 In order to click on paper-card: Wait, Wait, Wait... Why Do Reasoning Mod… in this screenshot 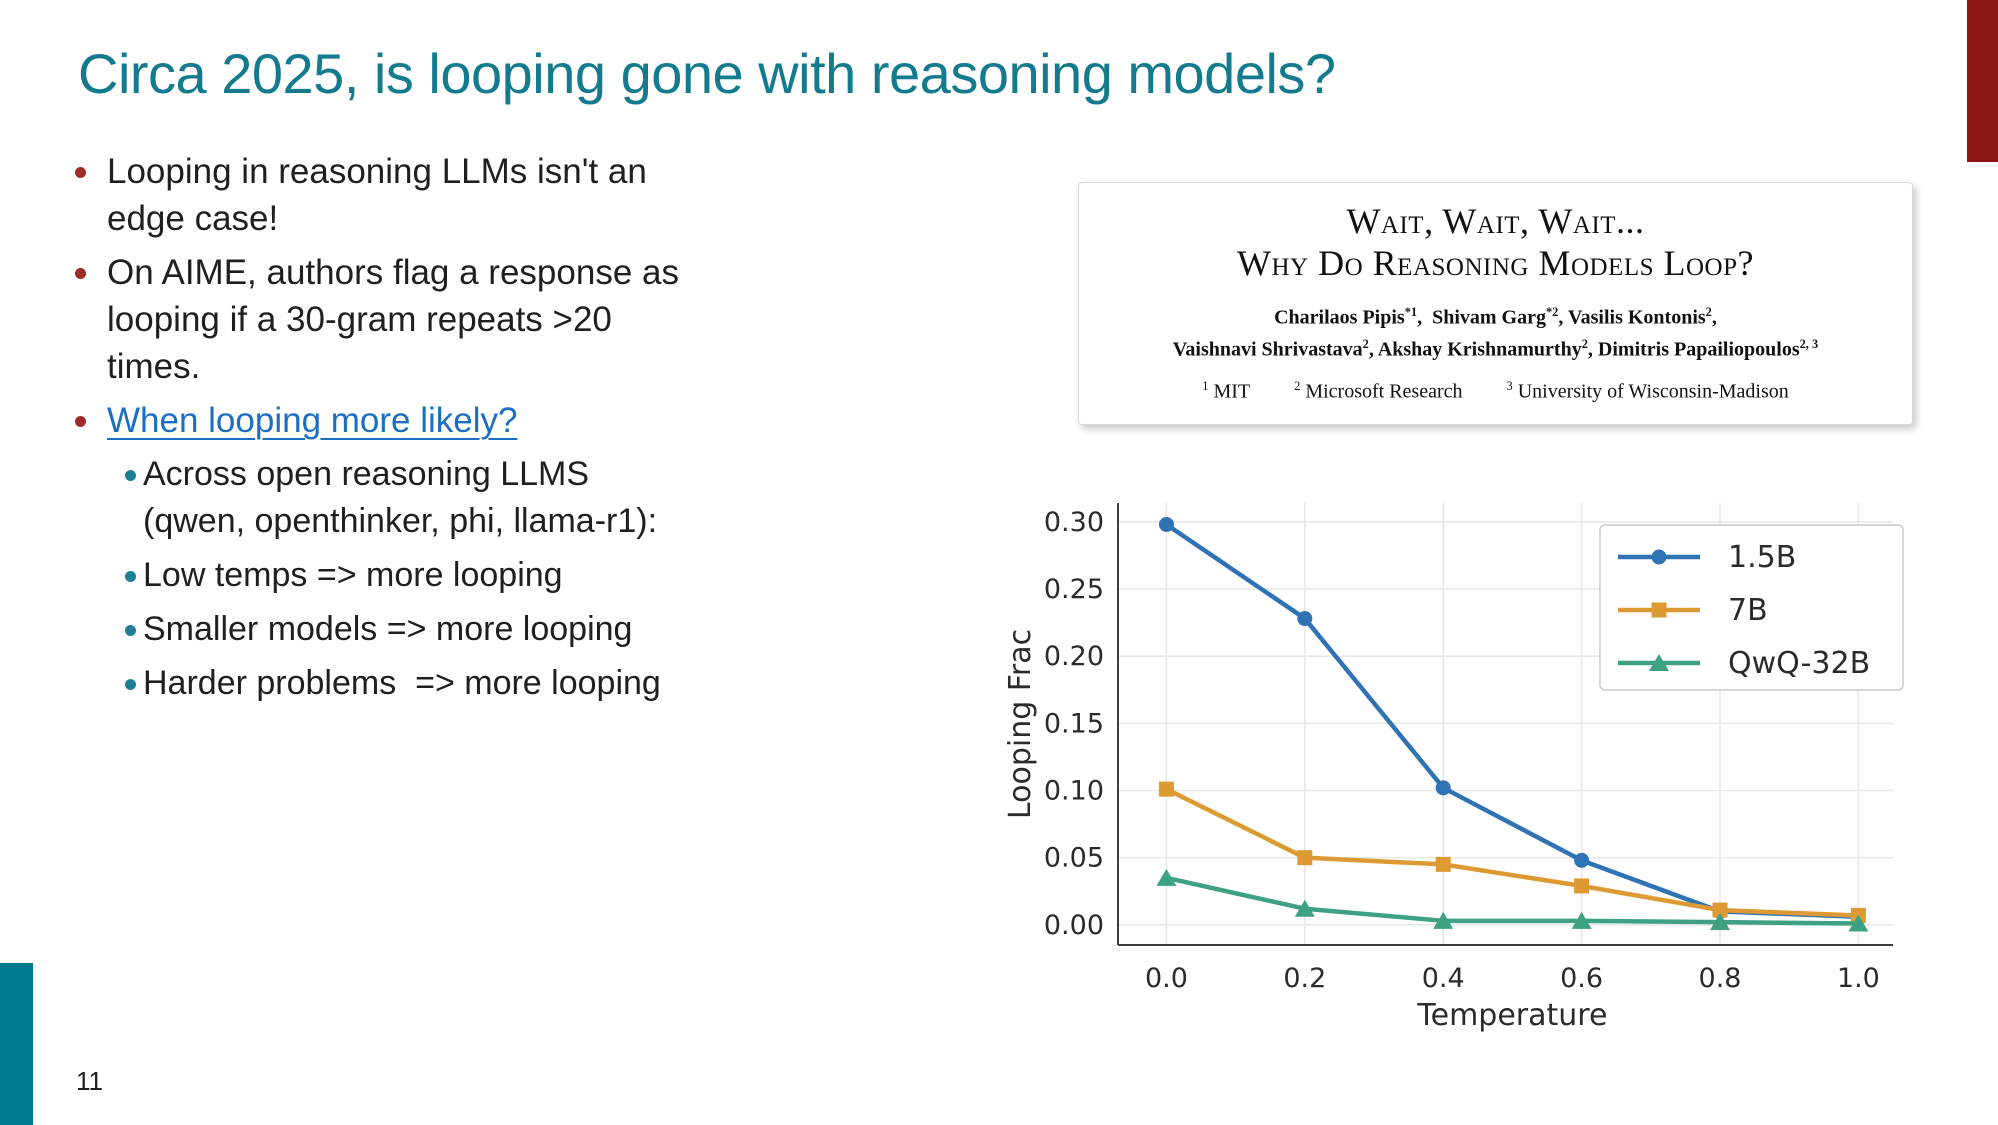, I will do `click(1495, 303)`.